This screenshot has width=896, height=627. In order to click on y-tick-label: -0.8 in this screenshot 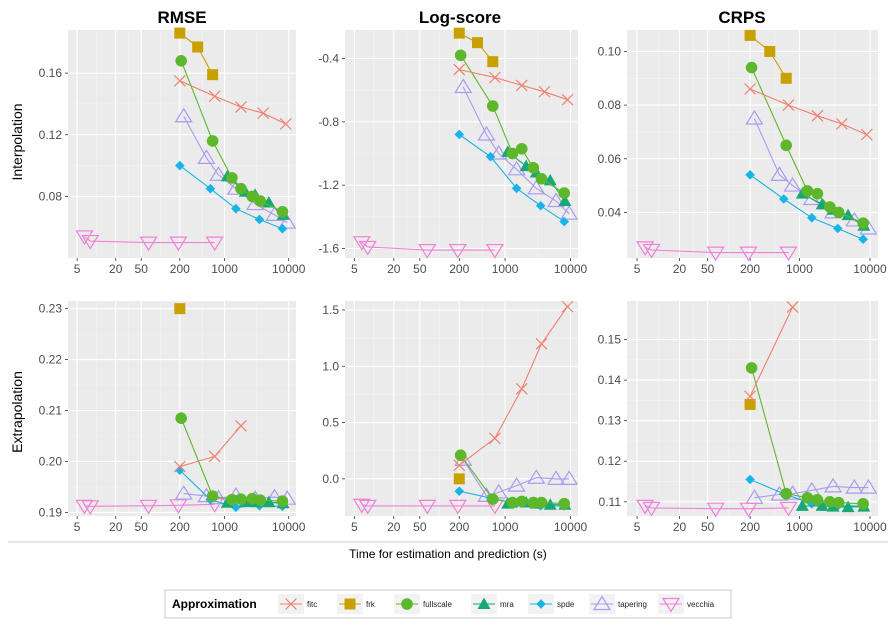, I will do `click(328, 122)`.